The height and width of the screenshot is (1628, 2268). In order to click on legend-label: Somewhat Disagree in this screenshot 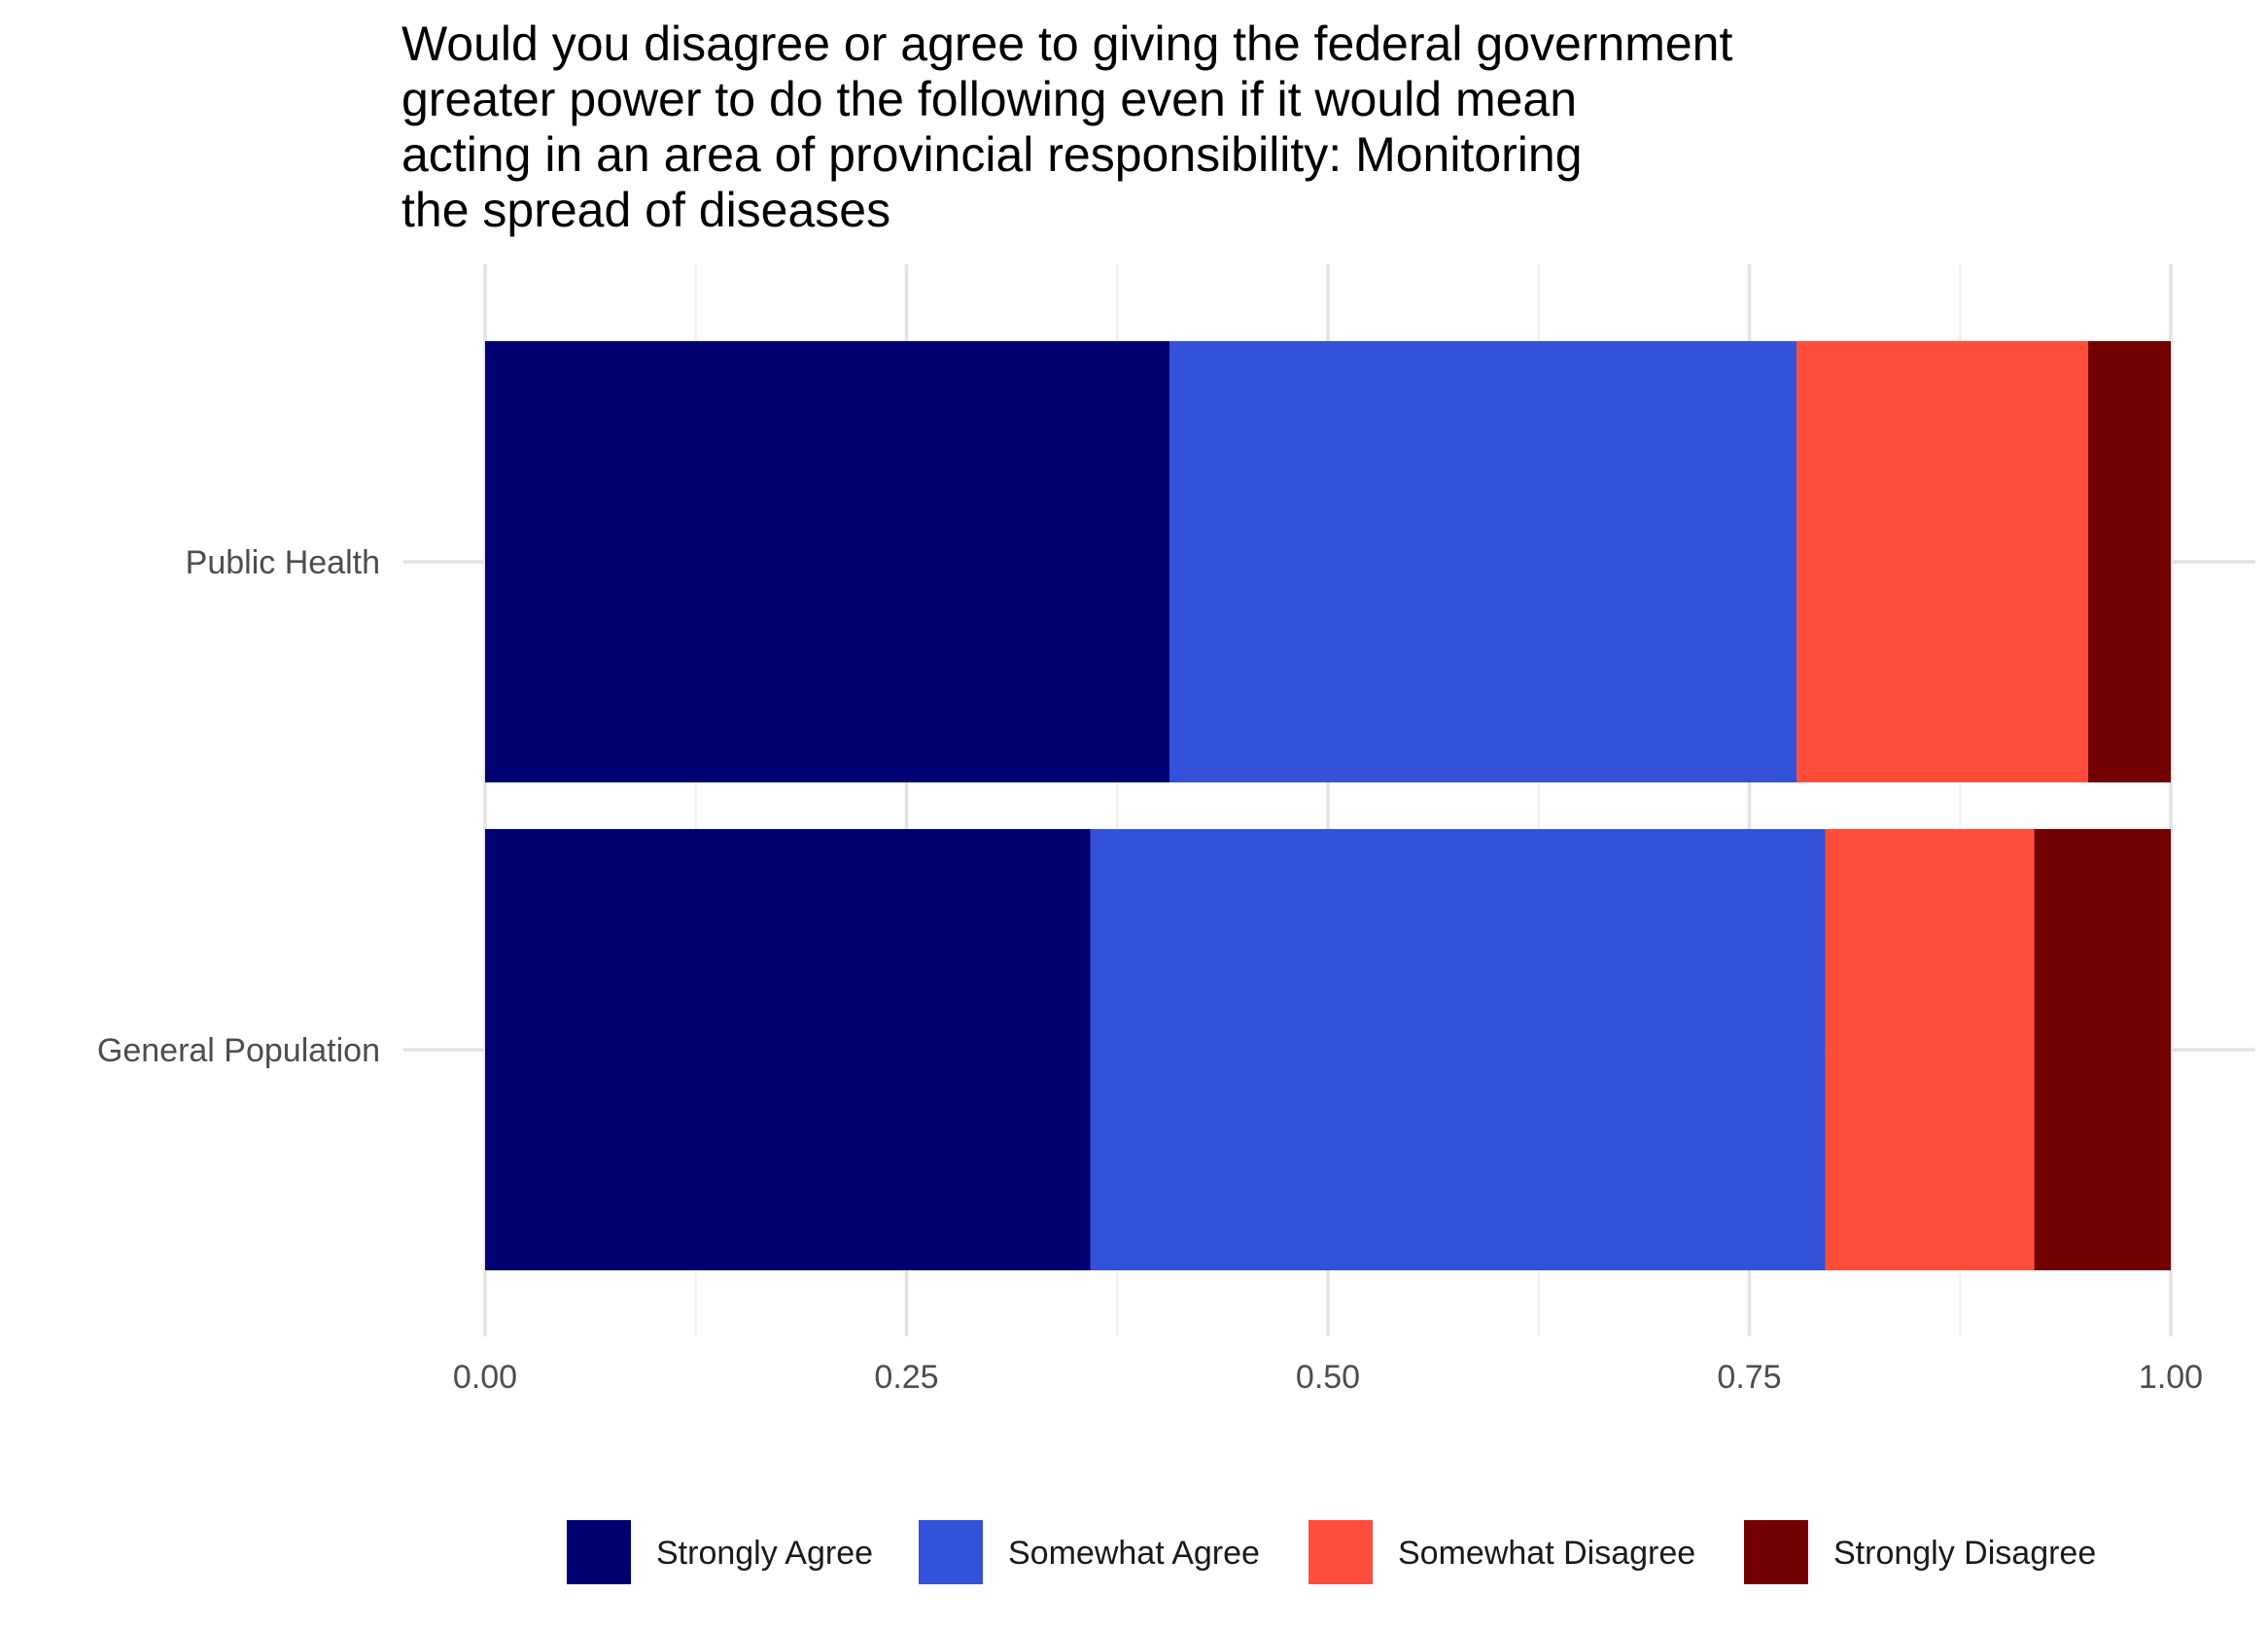, I will do `click(1546, 1554)`.